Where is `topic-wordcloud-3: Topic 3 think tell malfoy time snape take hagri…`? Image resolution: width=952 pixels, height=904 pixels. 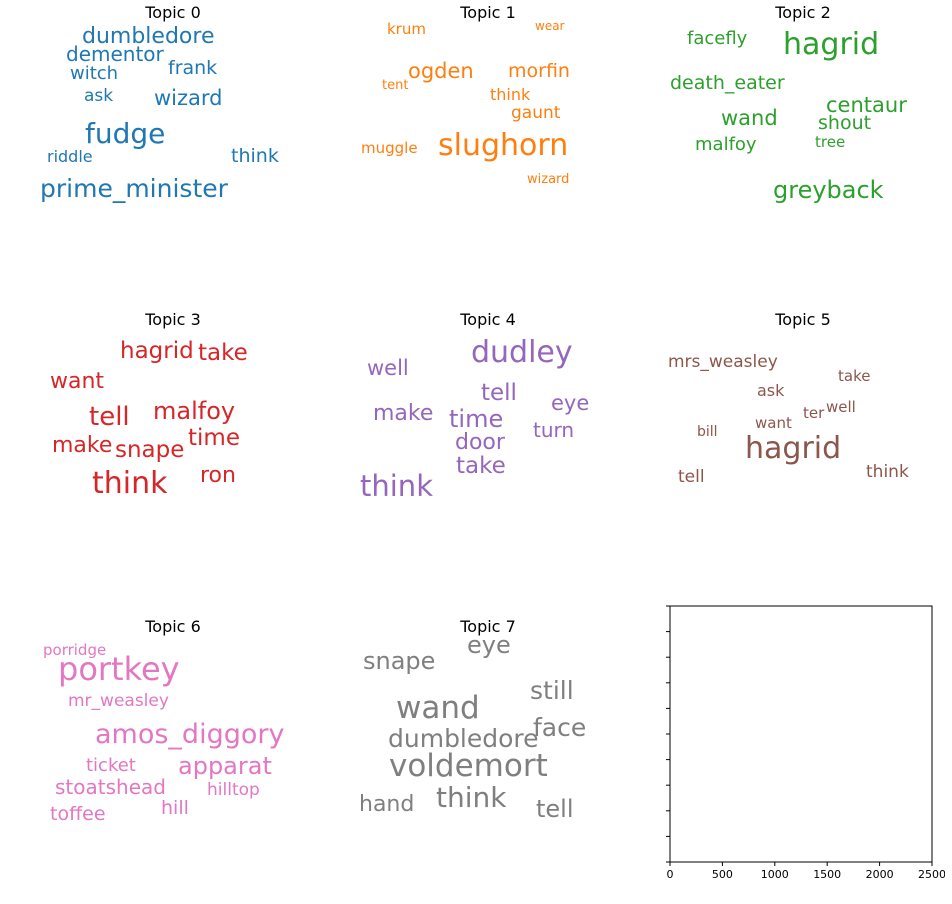 topic-wordcloud-3: Topic 3 think tell malfoy time snape take hagri… is located at coordinates (173, 452).